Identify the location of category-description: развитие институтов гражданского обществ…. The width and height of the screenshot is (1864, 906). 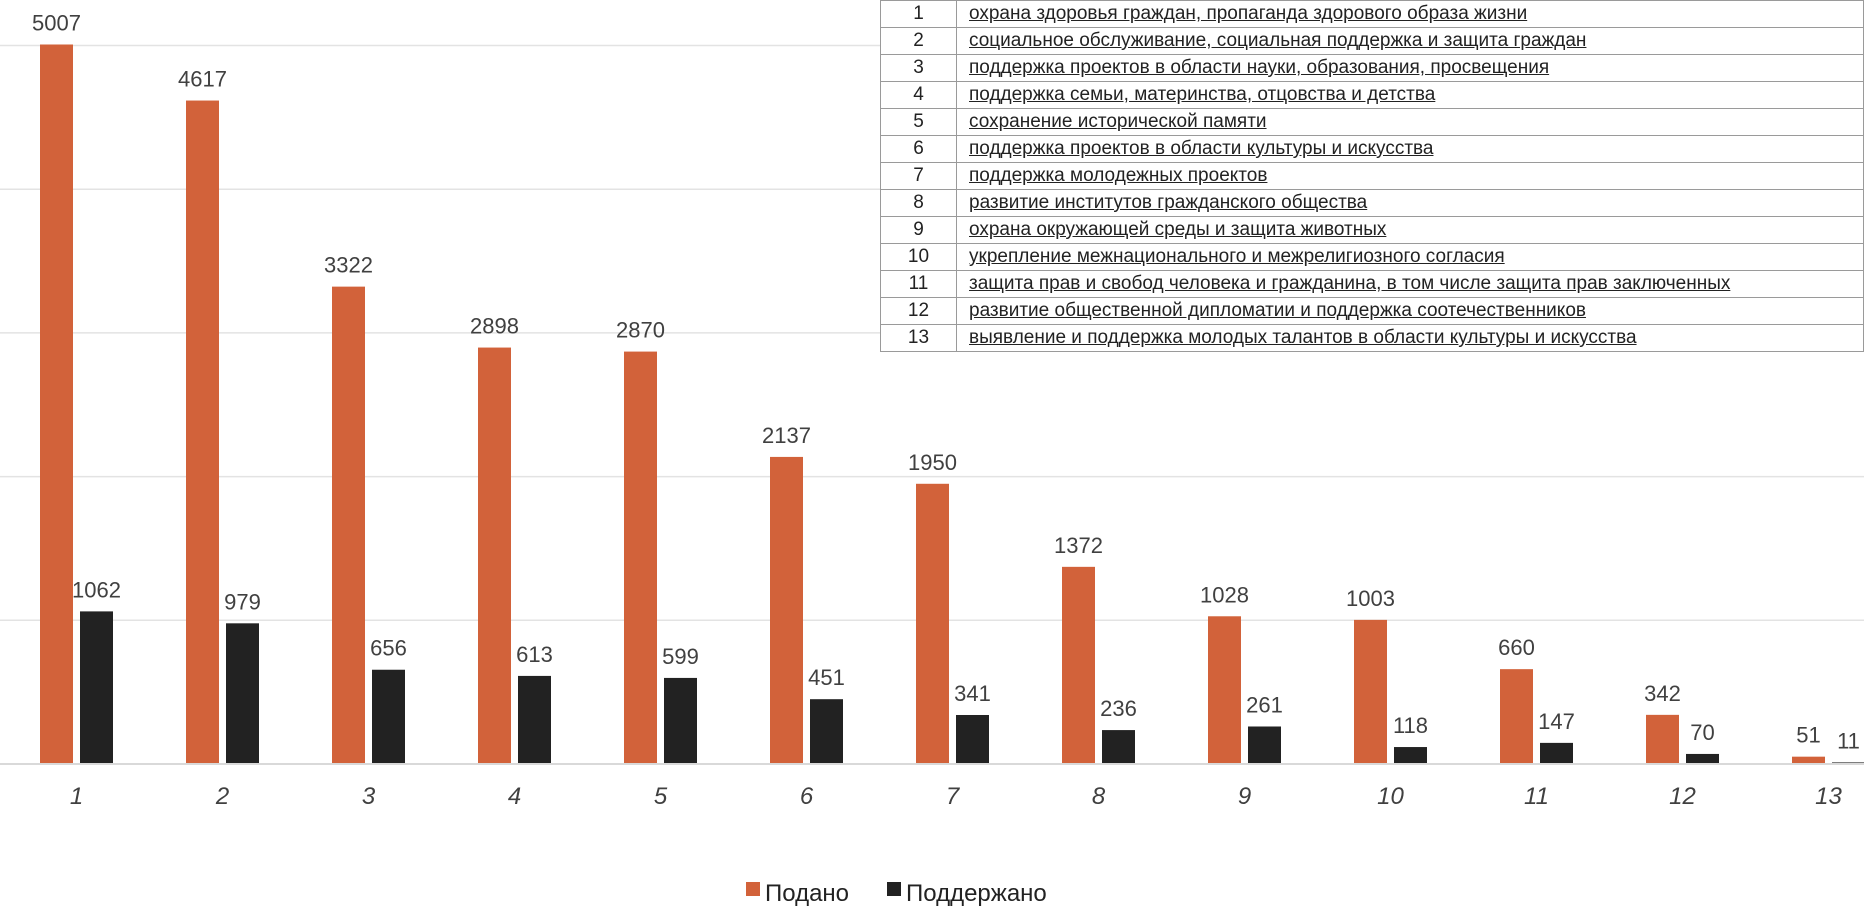
(1410, 203).